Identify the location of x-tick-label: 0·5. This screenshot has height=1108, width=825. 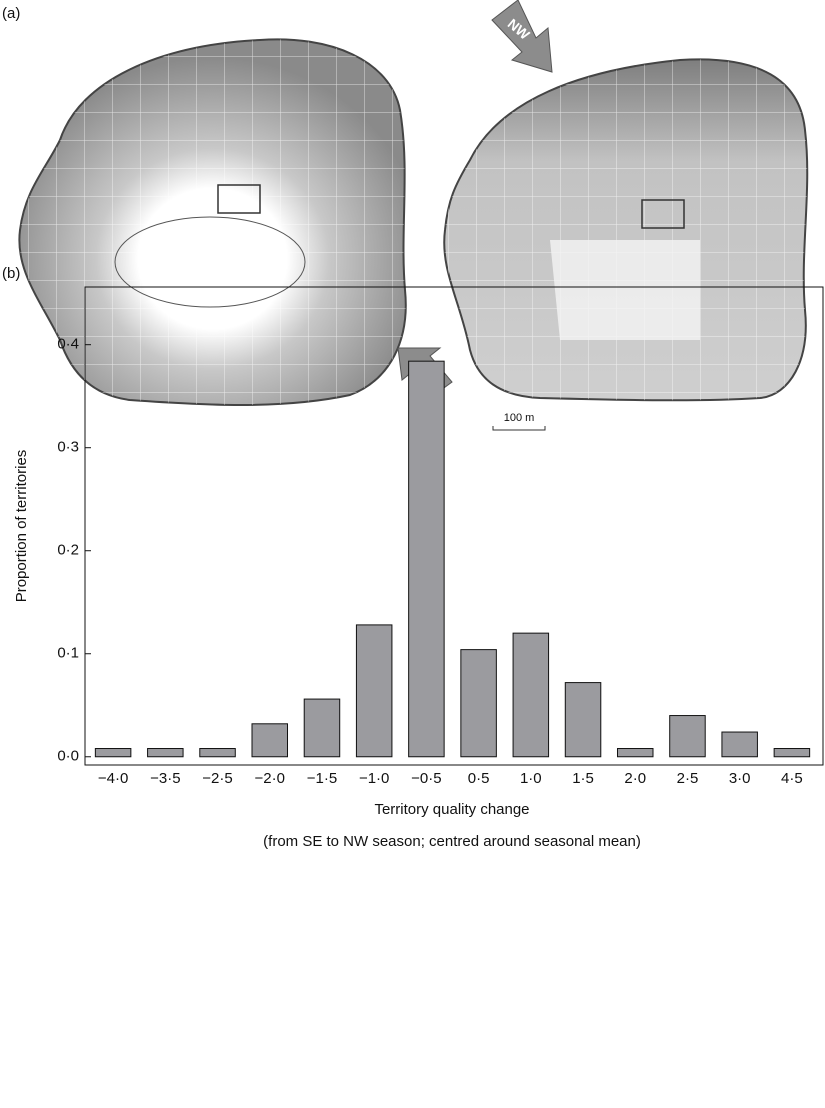
(479, 778).